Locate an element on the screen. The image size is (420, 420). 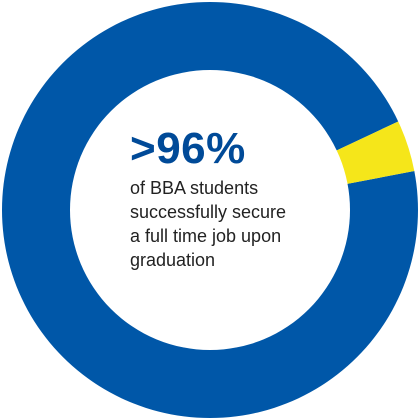
caption-line-3: a full time job upon is located at coordinates (206, 236).